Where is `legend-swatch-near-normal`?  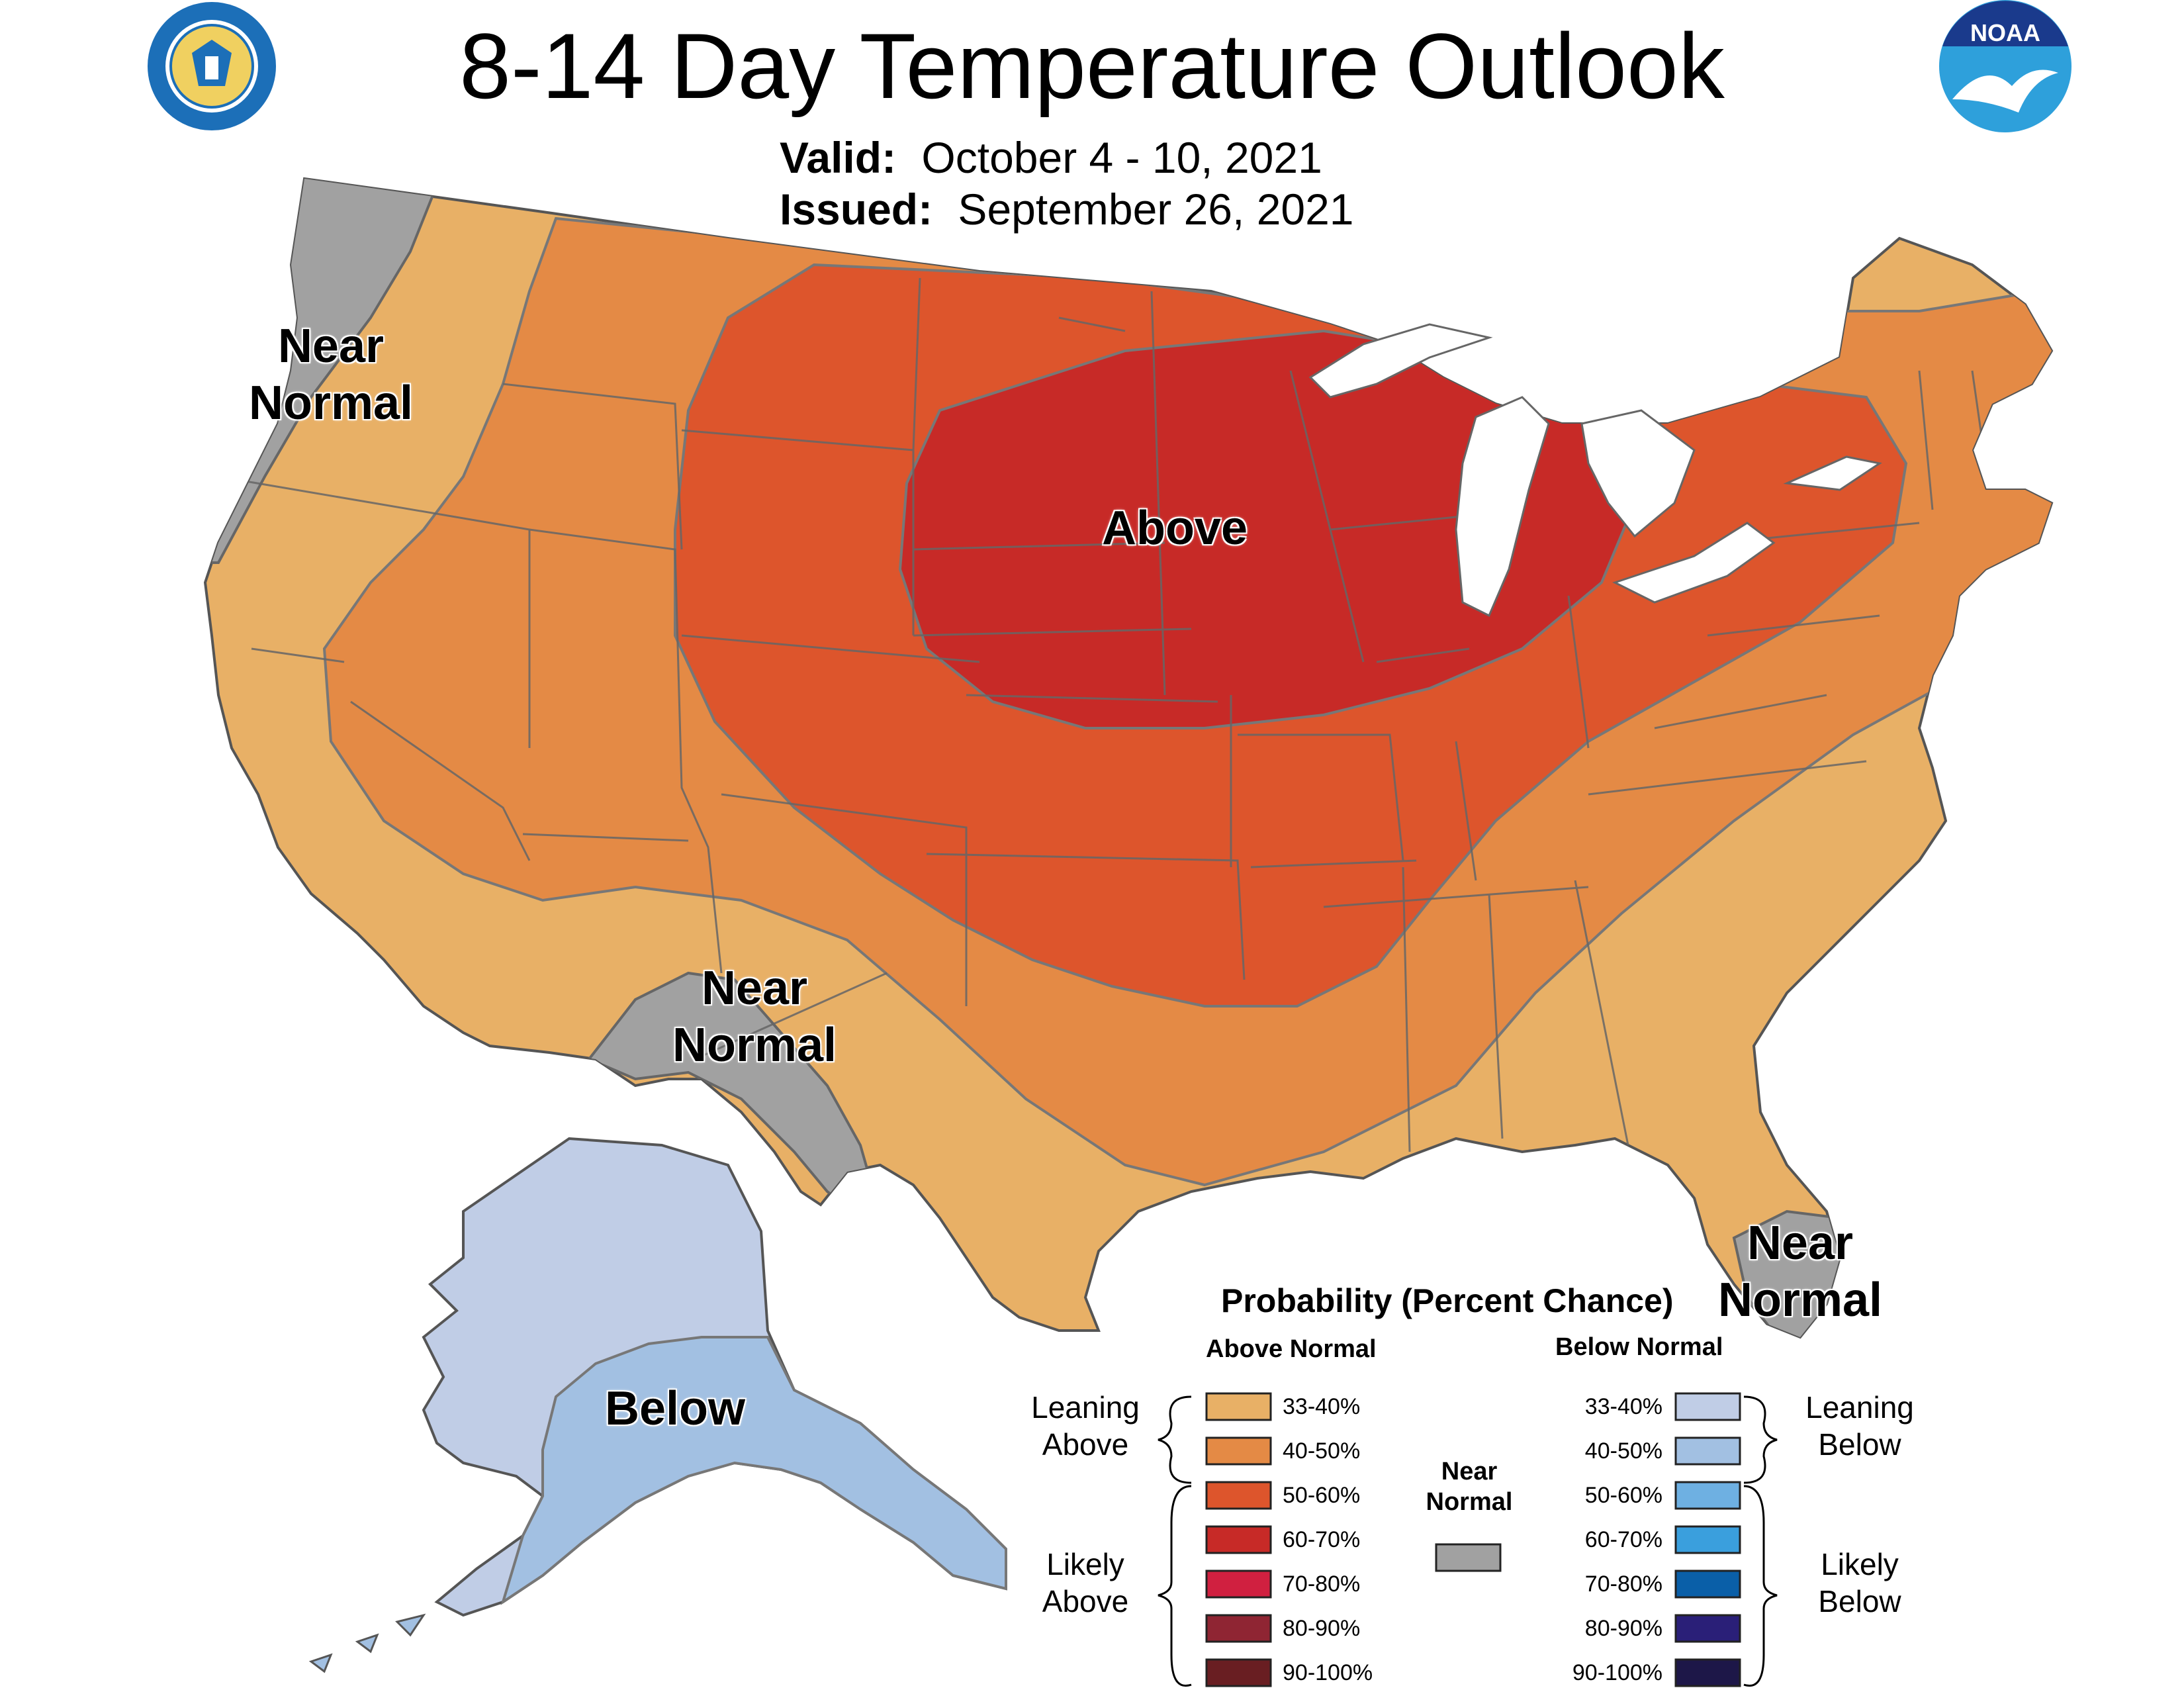 legend-swatch-near-normal is located at coordinates (1468, 1557).